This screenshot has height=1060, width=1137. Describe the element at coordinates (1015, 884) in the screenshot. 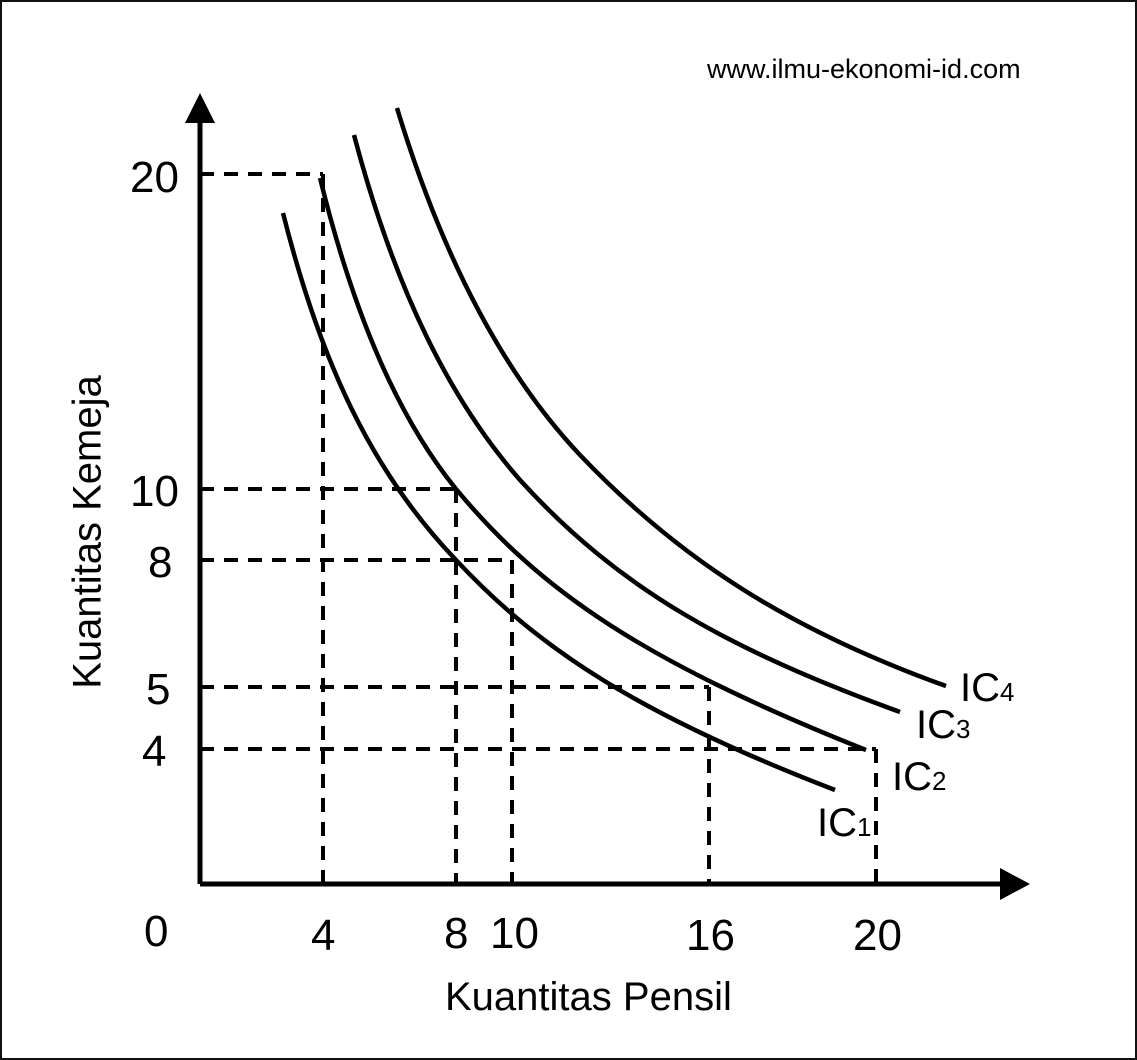

I see `x-axis-arrow-icon` at that location.